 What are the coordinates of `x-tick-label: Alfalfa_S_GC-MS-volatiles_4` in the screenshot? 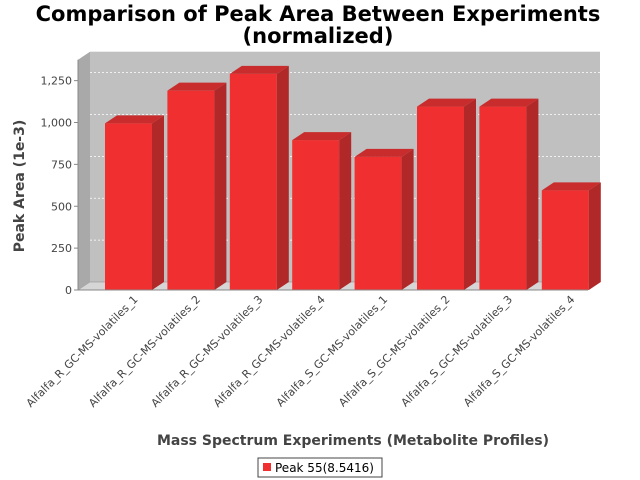 It's located at (519, 351).